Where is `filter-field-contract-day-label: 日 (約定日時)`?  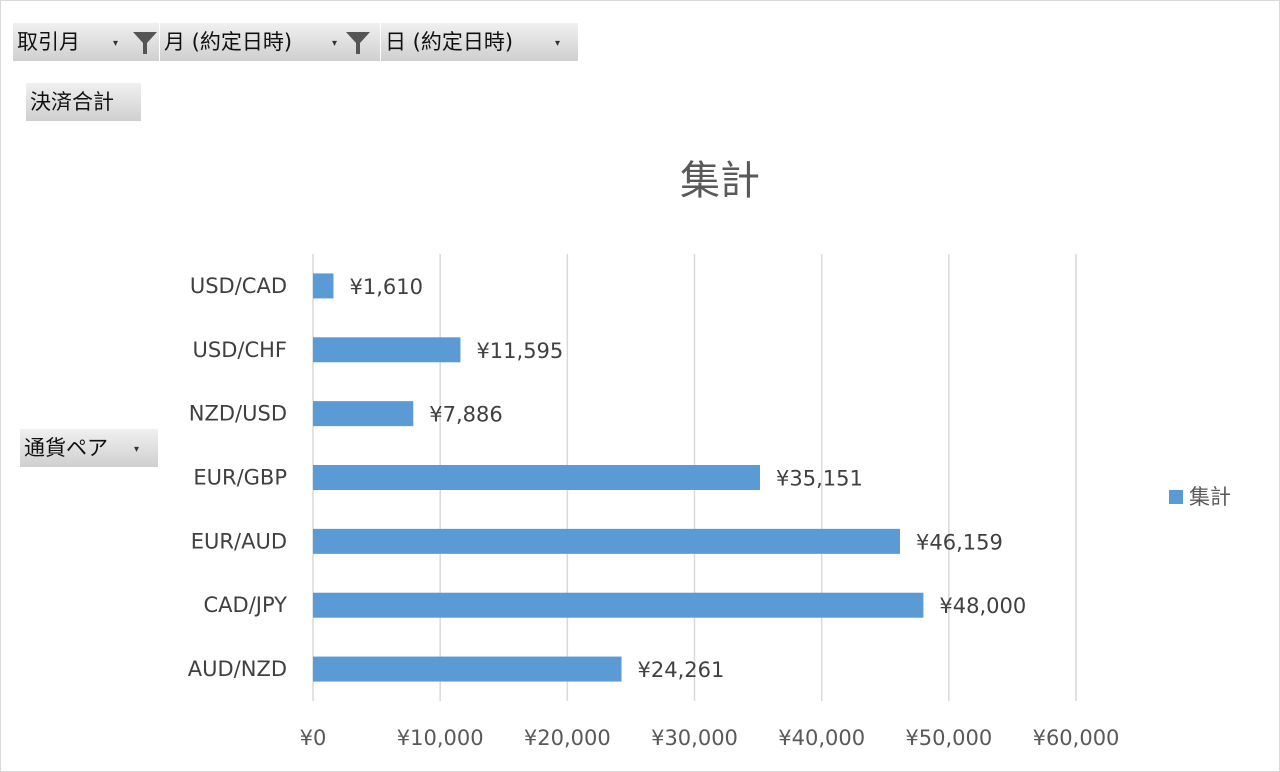 filter-field-contract-day-label: 日 (約定日時) is located at coordinates (449, 42).